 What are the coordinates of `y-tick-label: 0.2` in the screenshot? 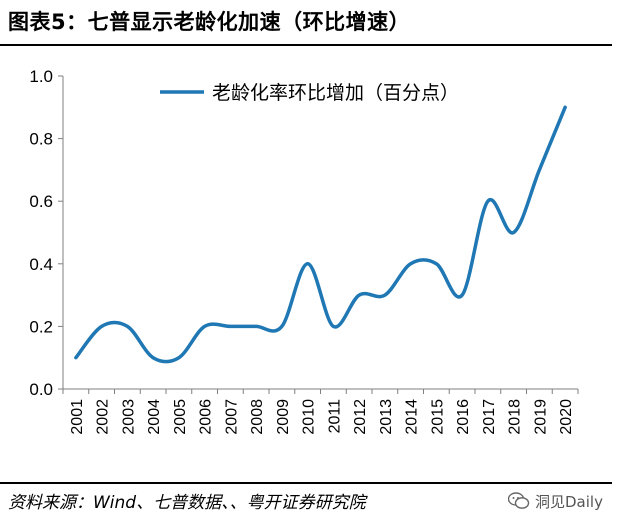 It's located at (41, 326).